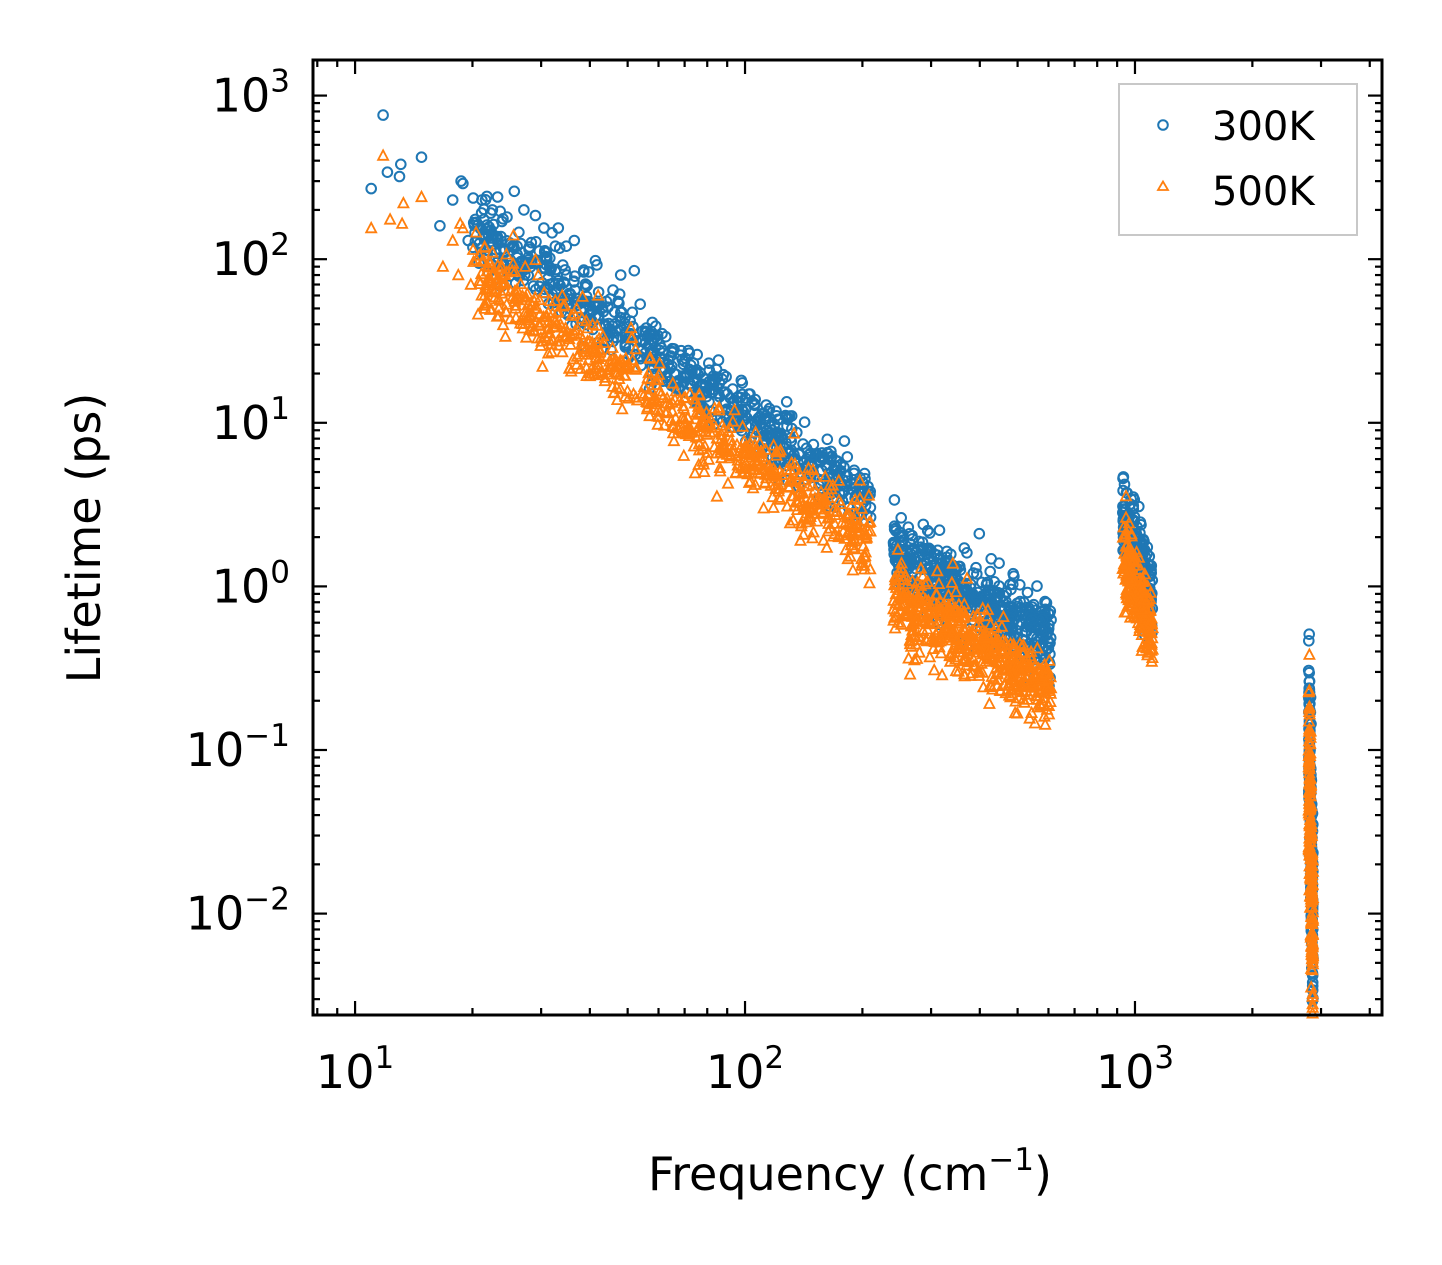 This screenshot has height=1265, width=1442. I want to click on y-tick-label: 10¹, so click(251, 420).